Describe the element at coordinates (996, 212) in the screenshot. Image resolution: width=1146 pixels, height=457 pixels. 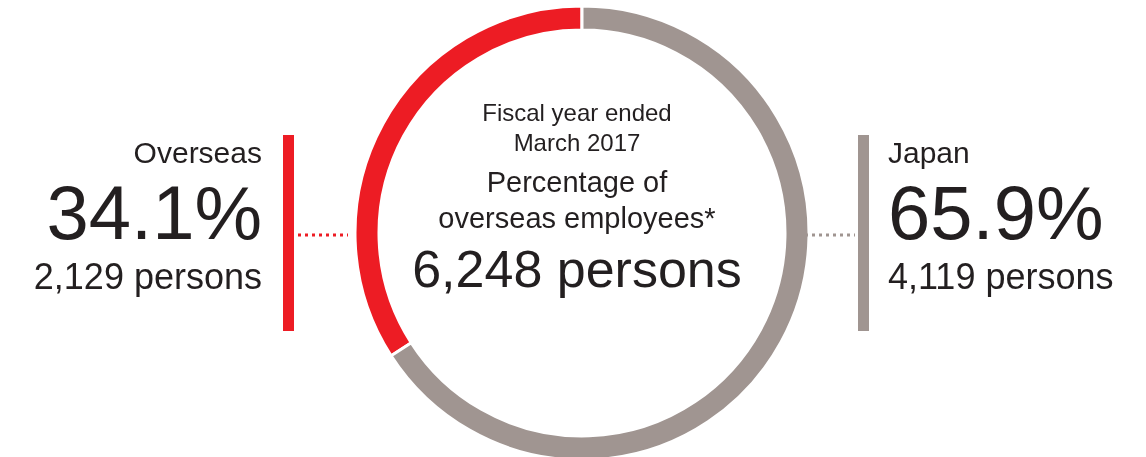
I see `data-label: 65.9%` at that location.